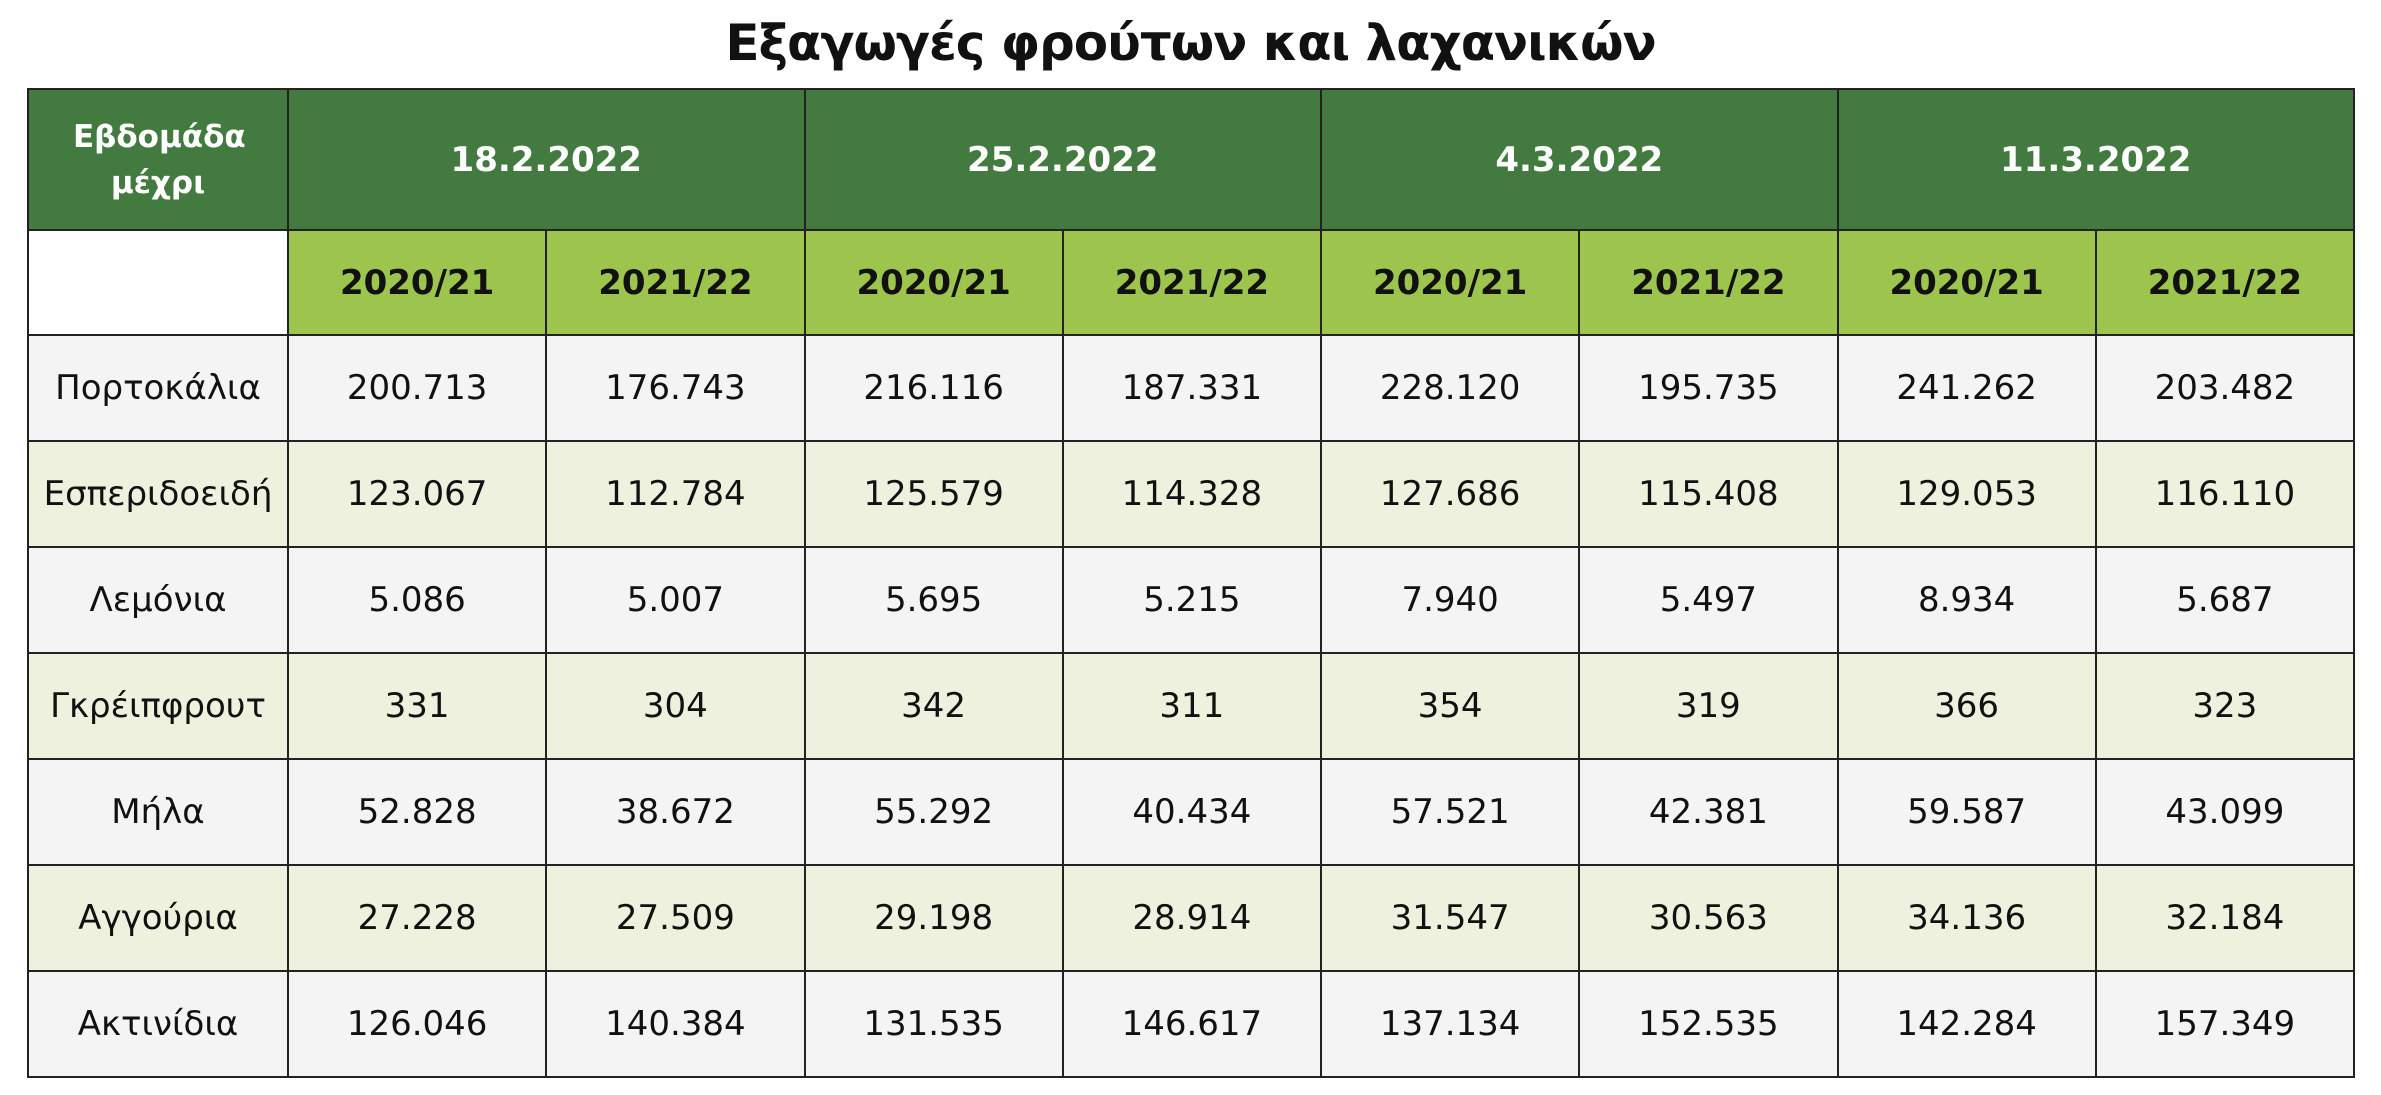 This screenshot has height=1095, width=2381. I want to click on cell: 146.617, so click(1192, 1024).